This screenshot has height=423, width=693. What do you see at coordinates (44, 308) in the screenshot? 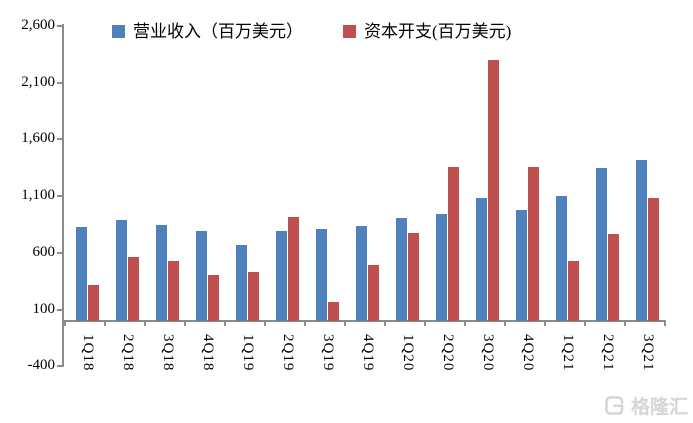
I see `y-axis-label: 100` at bounding box center [44, 308].